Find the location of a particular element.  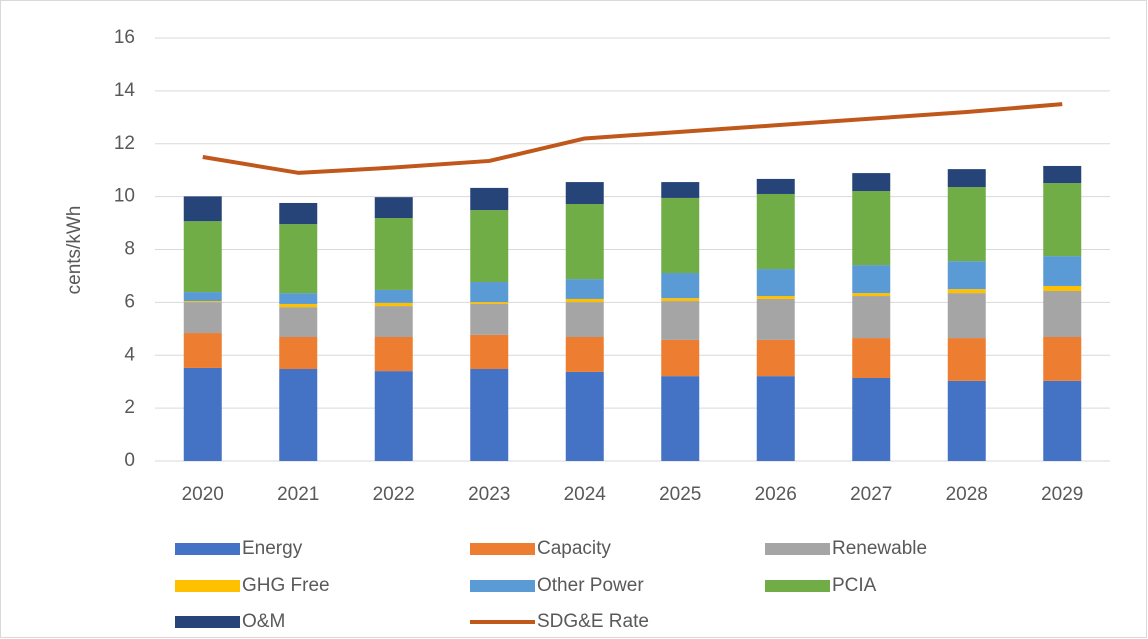

x-tick-label: 2020 is located at coordinates (203, 494).